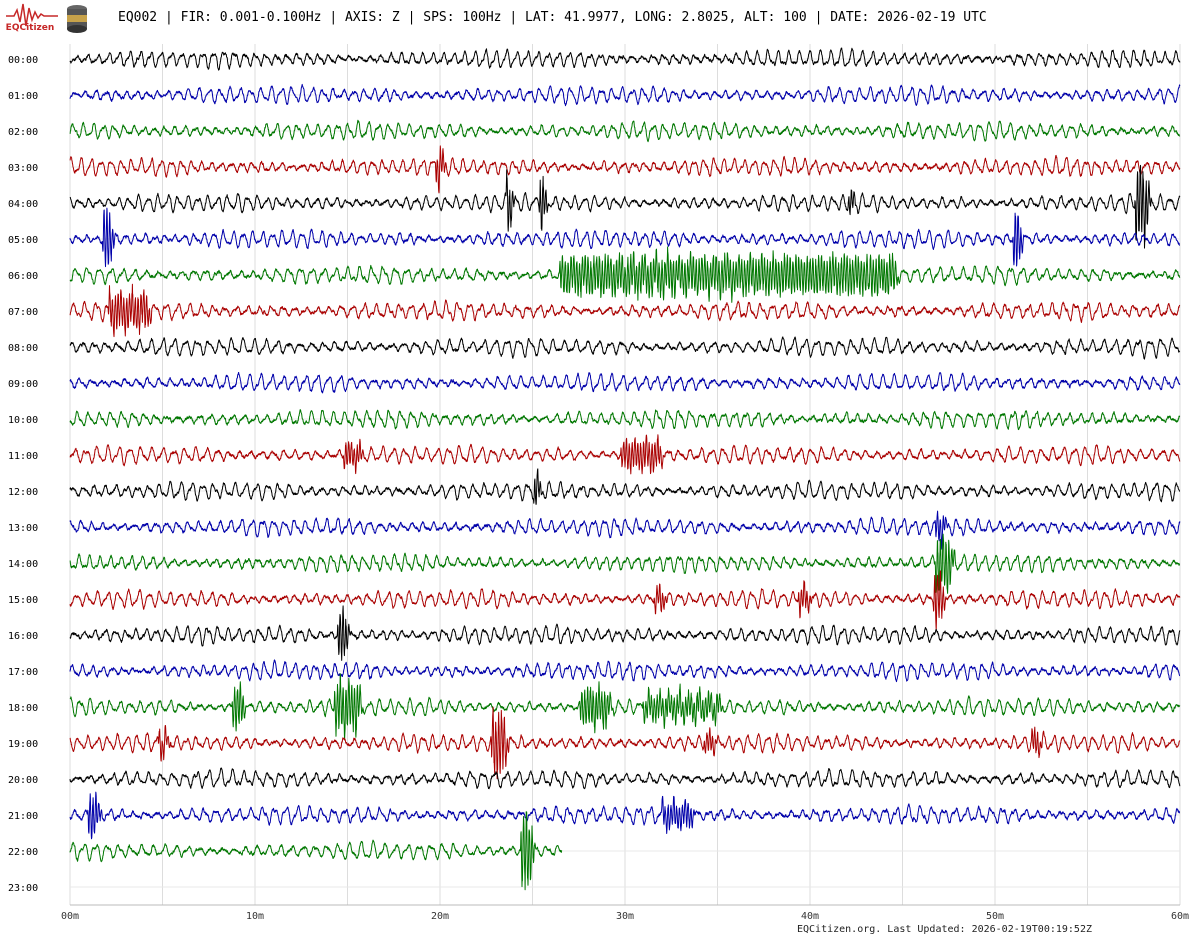 This screenshot has width=1200, height=940. Describe the element at coordinates (23, 168) in the screenshot. I see `row-label: 03:00` at that location.